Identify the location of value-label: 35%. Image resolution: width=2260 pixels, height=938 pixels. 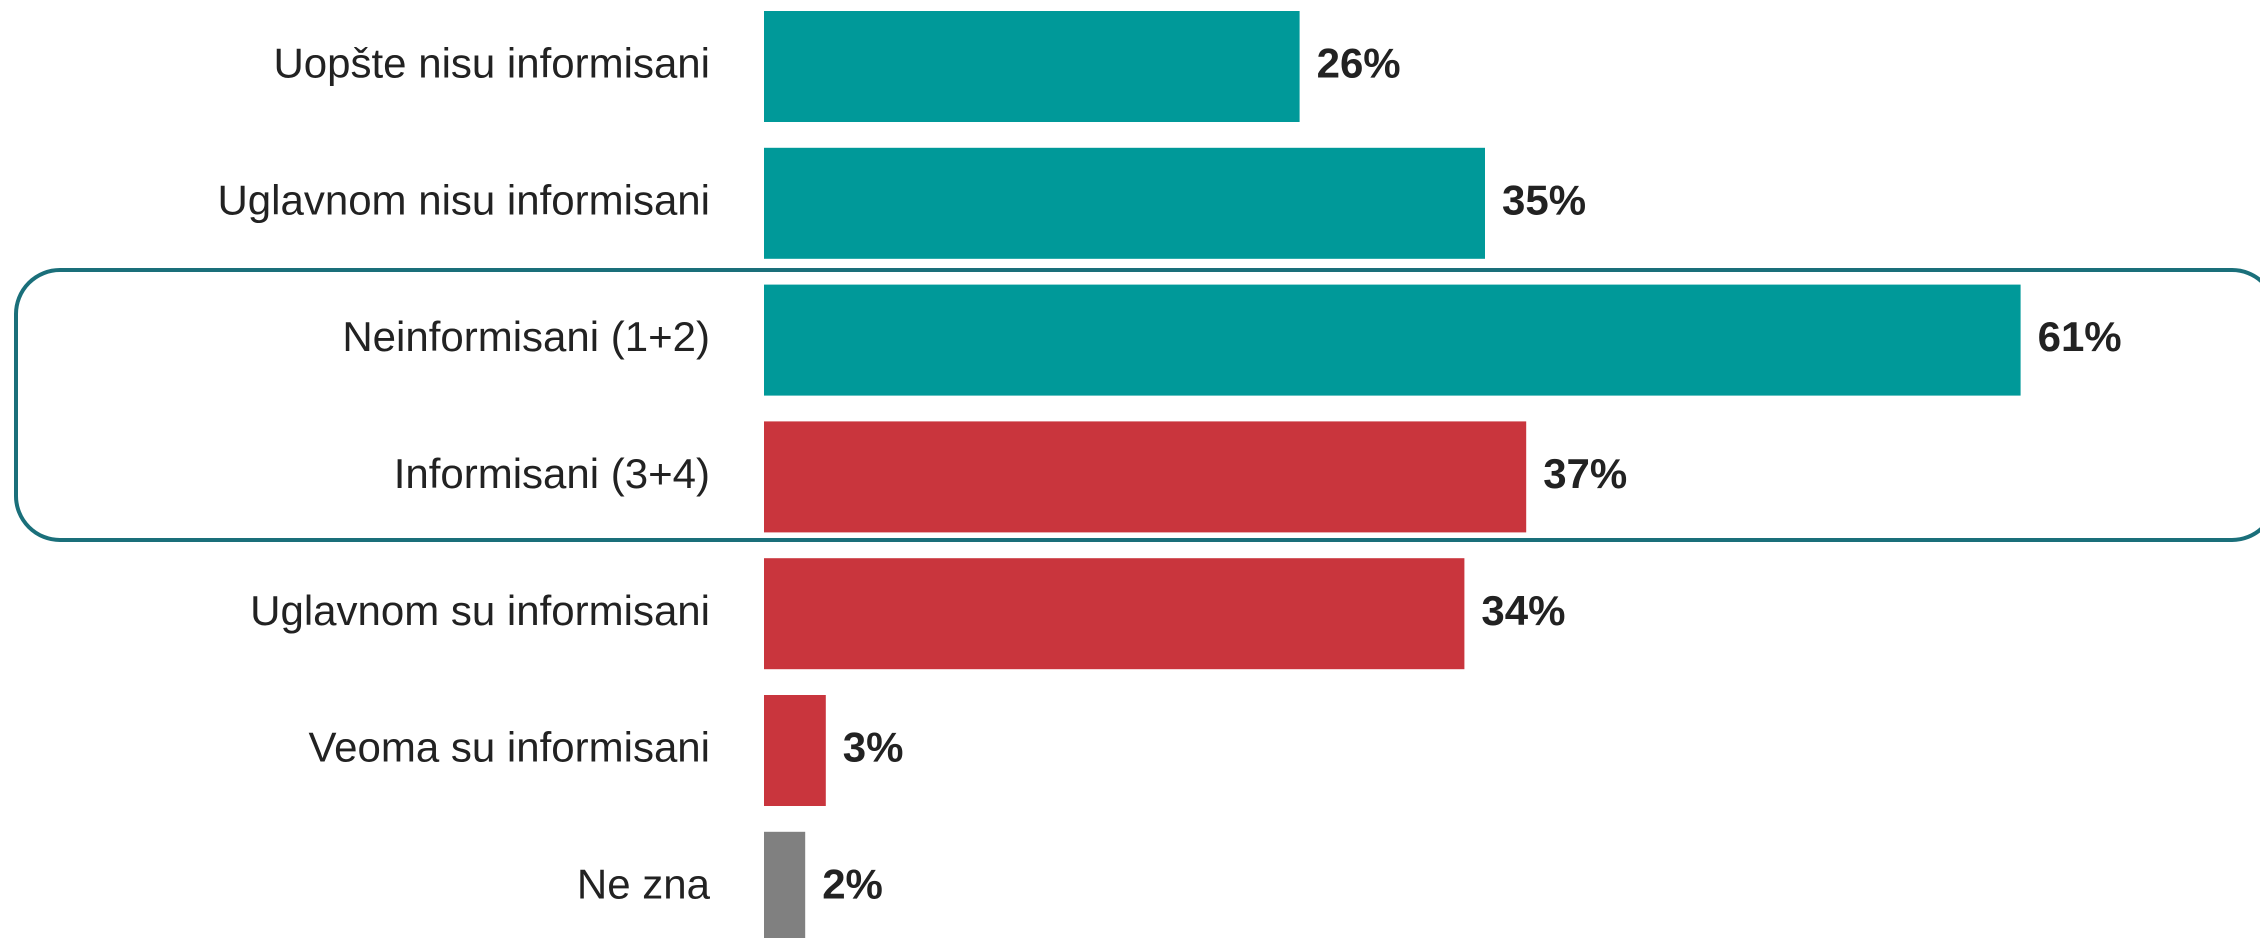
(1544, 199).